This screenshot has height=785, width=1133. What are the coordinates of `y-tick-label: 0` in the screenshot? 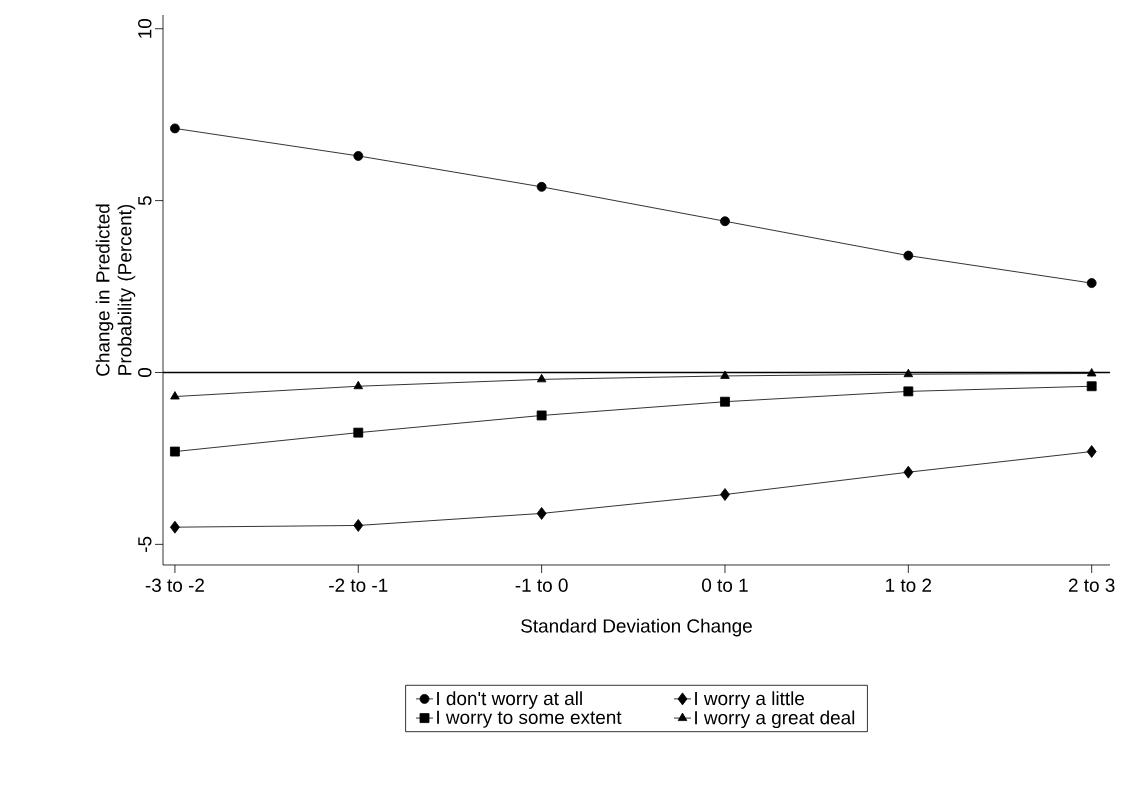 It's located at (145, 372).